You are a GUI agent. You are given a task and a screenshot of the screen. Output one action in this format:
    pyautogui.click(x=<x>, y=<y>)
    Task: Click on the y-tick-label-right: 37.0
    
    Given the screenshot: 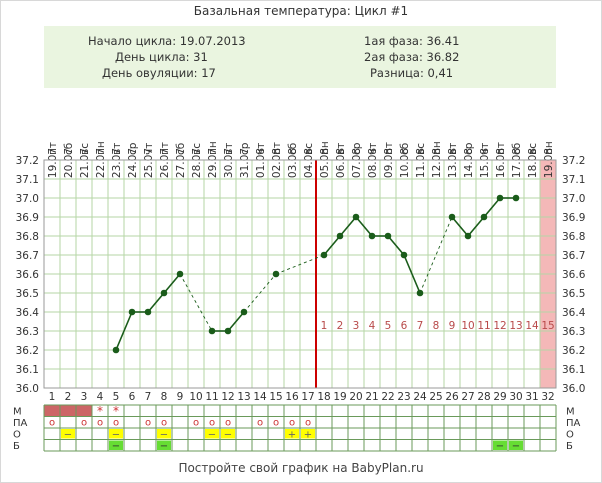 What is the action you would take?
    pyautogui.click(x=573, y=199)
    